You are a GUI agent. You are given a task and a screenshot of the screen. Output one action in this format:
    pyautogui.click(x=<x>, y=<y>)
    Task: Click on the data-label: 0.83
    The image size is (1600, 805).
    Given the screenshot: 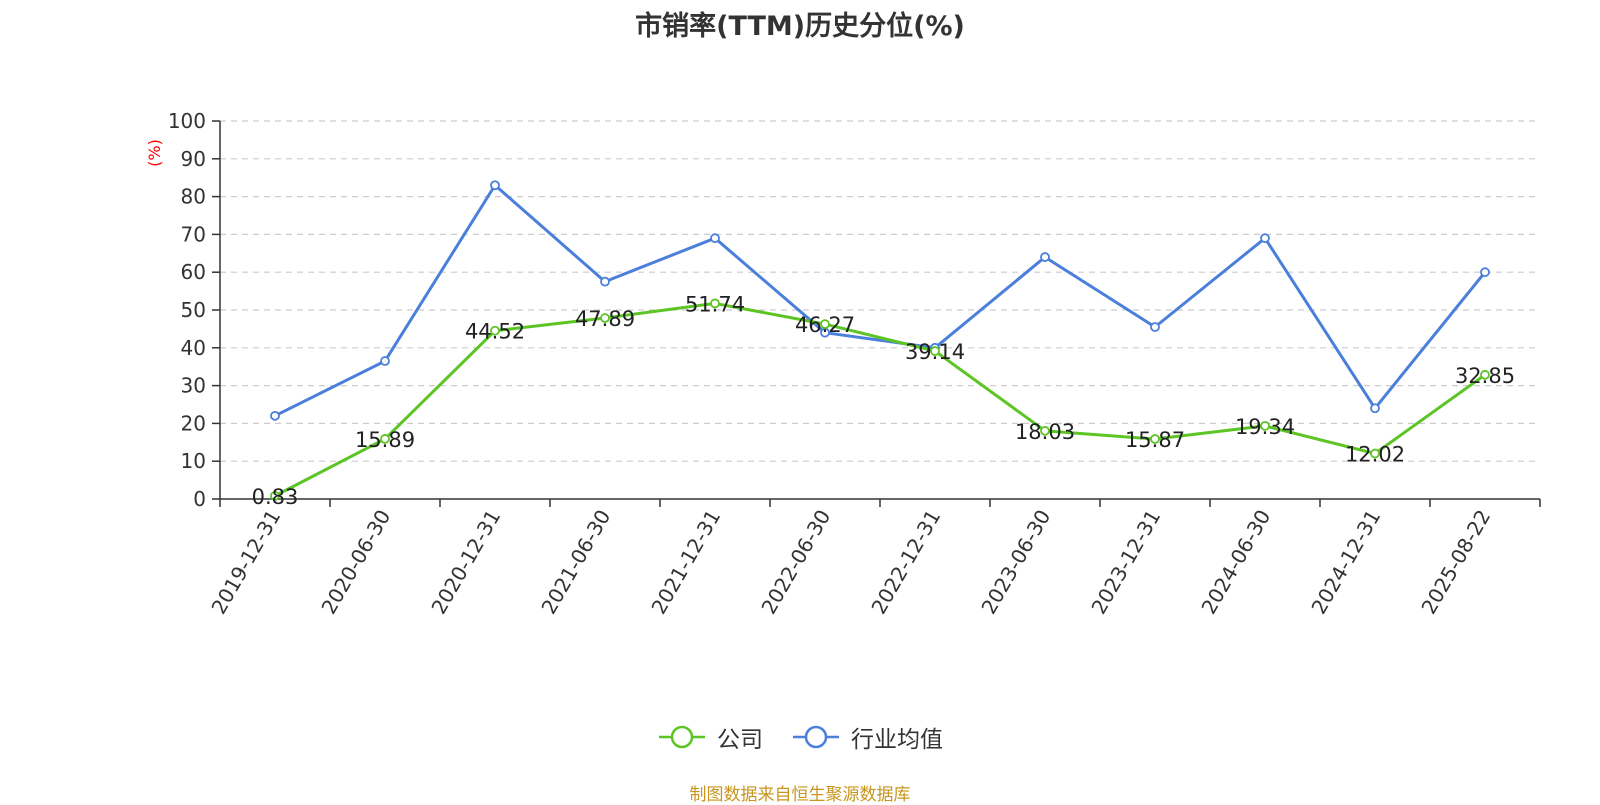 What is the action you would take?
    pyautogui.click(x=275, y=497)
    